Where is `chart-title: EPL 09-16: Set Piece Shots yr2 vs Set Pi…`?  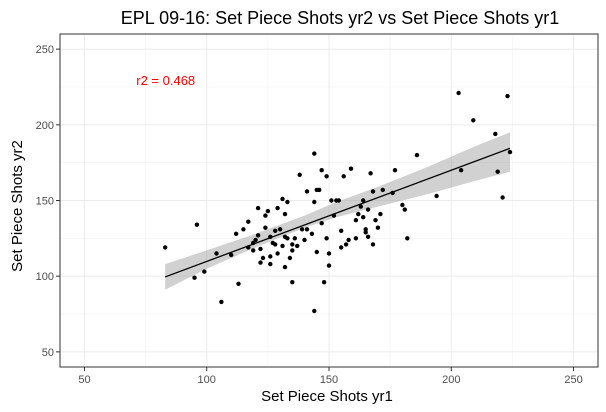 chart-title: EPL 09-16: Set Piece Shots yr2 vs Set Pi… is located at coordinates (340, 18).